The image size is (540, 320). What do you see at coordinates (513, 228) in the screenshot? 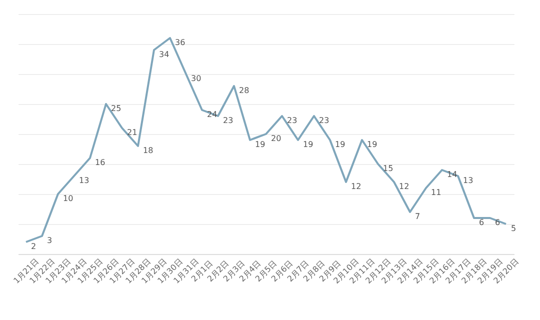
I see `data-label: 5` at bounding box center [513, 228].